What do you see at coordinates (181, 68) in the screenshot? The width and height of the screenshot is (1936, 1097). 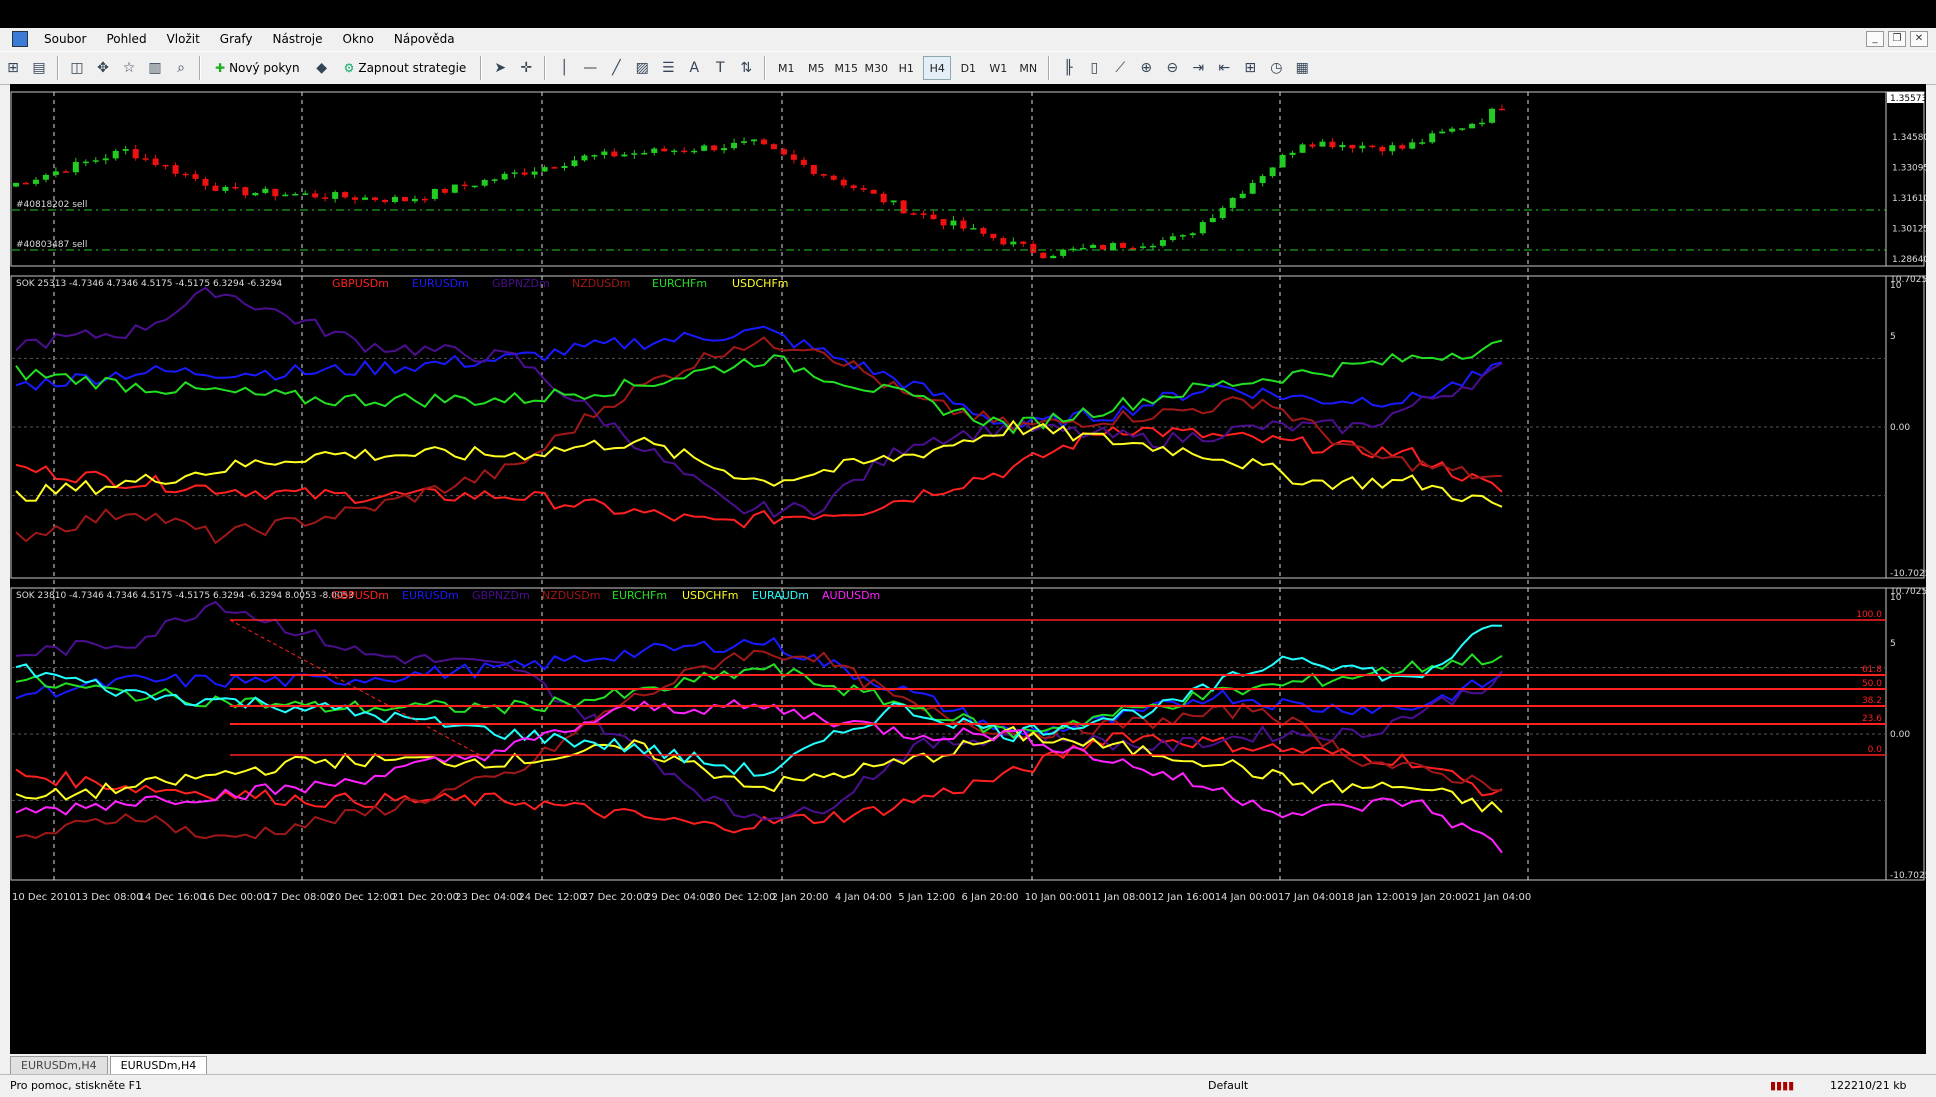 I see `tester-icon: ⌕` at bounding box center [181, 68].